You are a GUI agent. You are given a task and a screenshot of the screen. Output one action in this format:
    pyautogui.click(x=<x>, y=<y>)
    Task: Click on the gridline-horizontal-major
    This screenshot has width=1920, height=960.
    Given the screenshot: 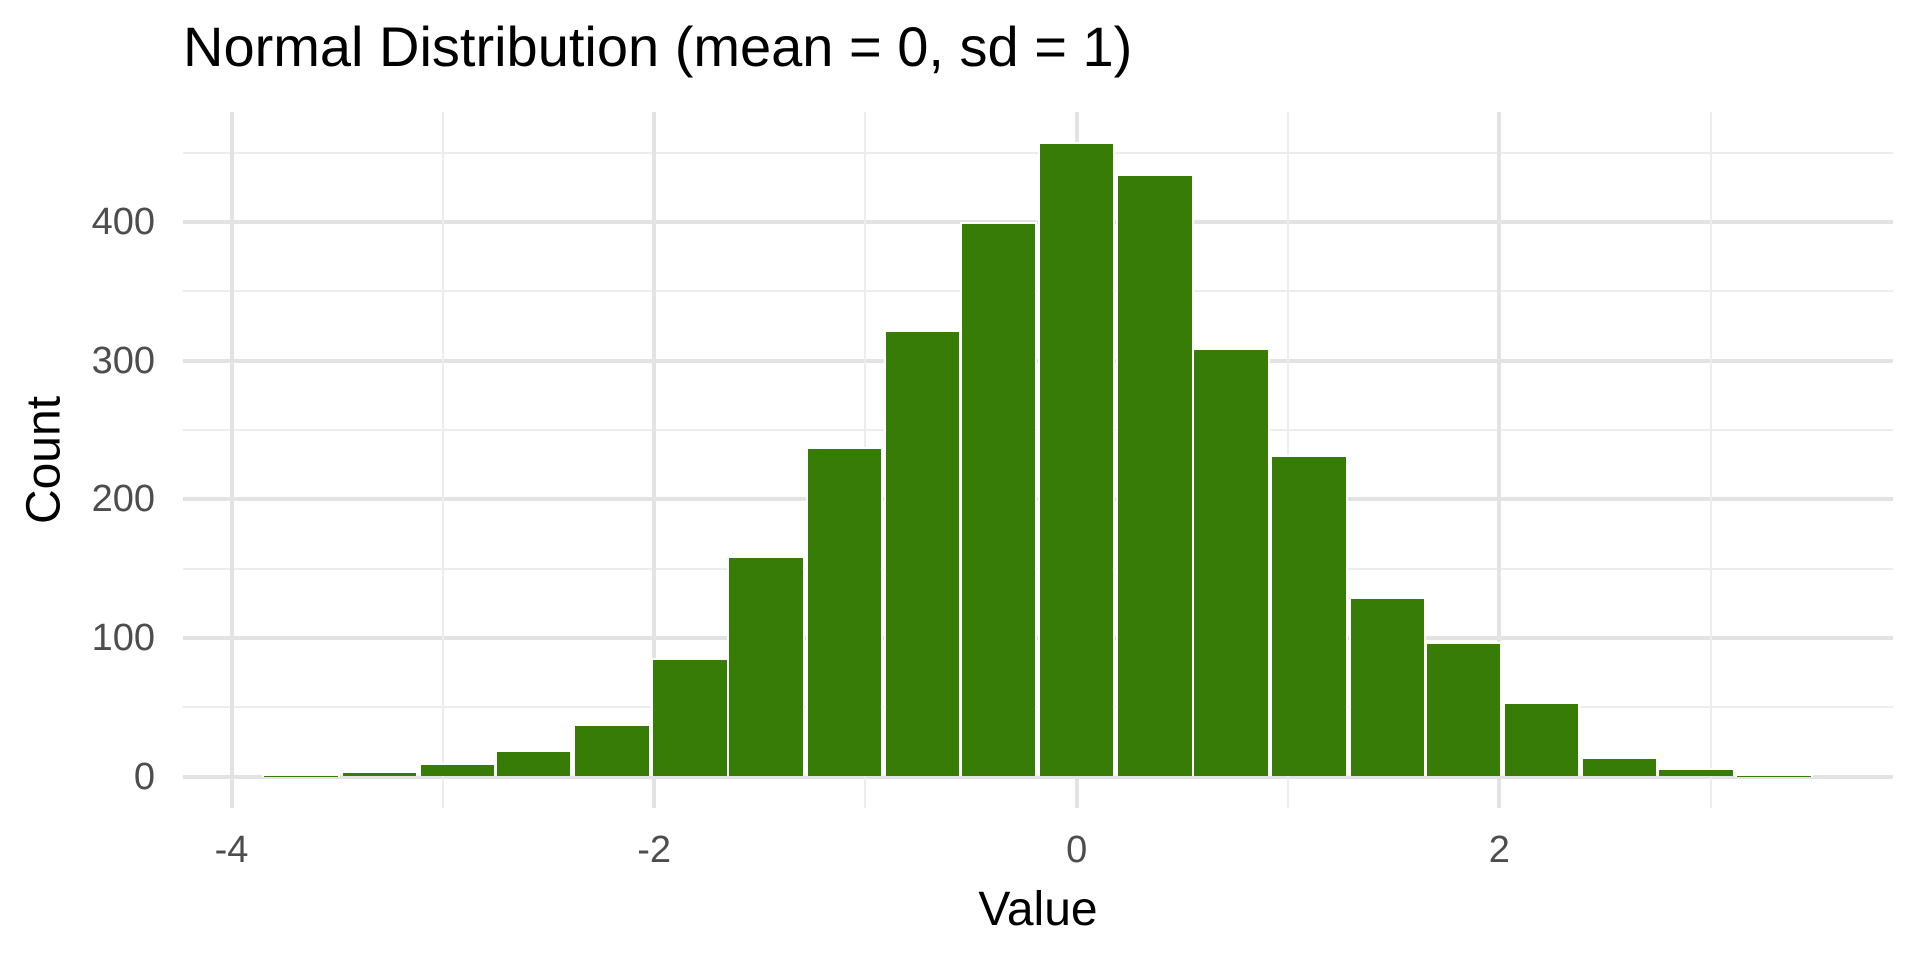 What is the action you would take?
    pyautogui.click(x=1038, y=776)
    